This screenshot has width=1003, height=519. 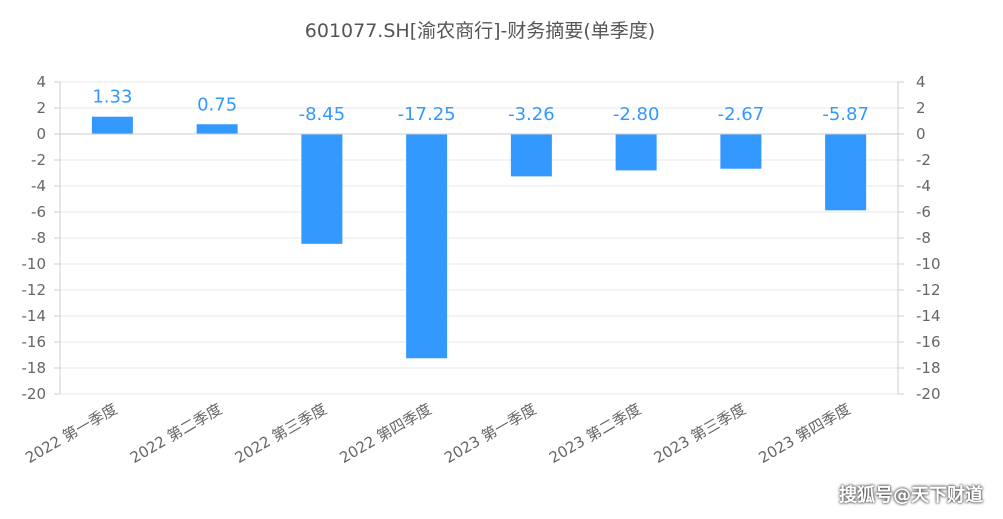 What do you see at coordinates (804, 433) in the screenshot?
I see `x-tick-label: 2023 第四季度` at bounding box center [804, 433].